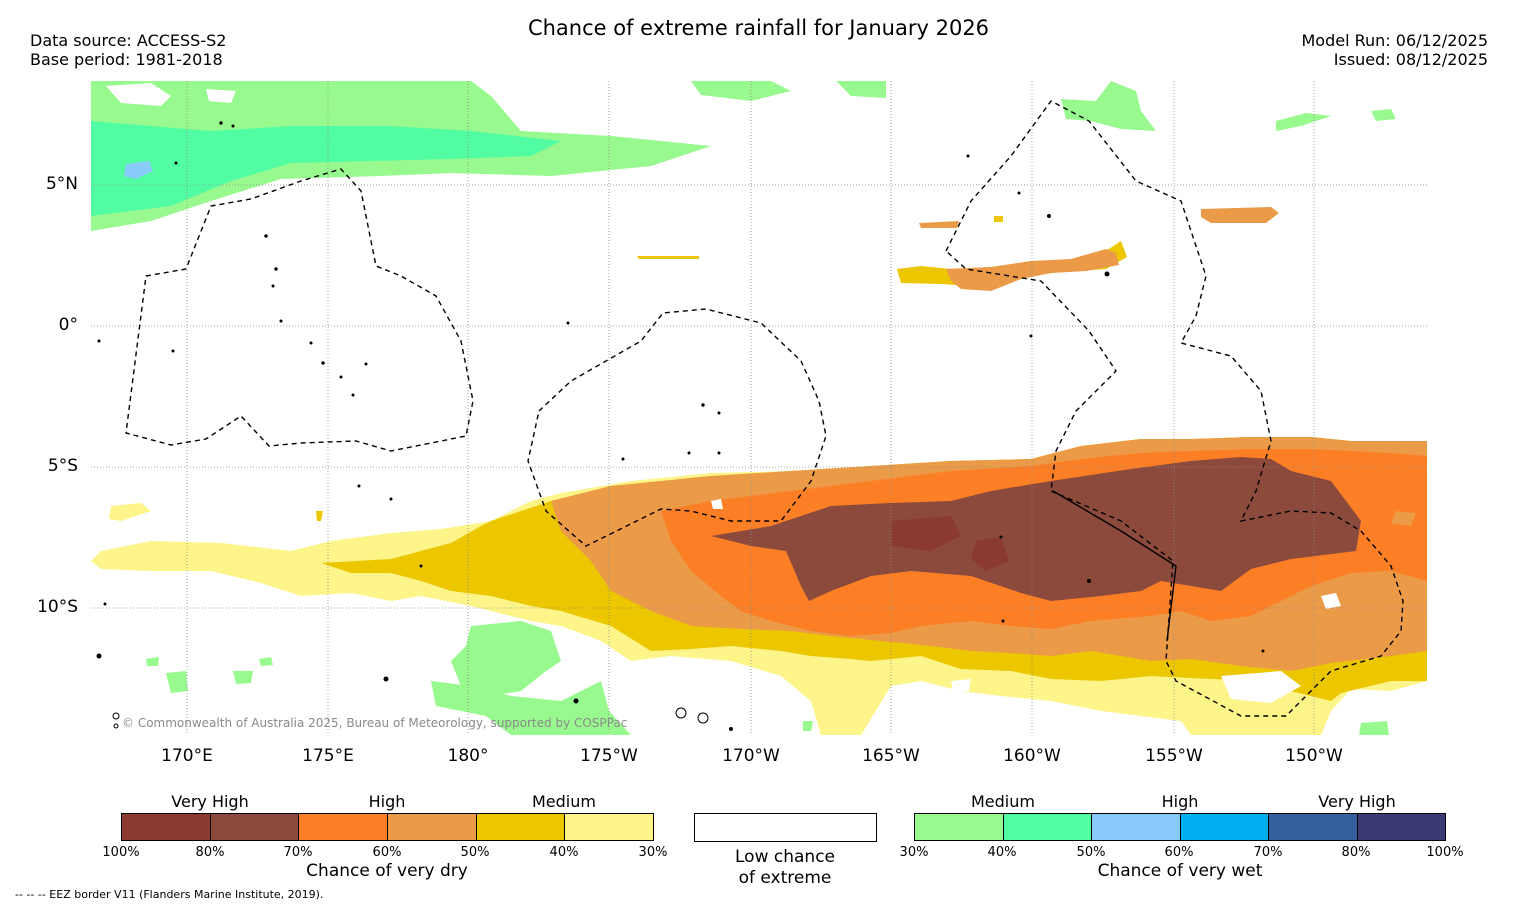 This screenshot has width=1517, height=908. What do you see at coordinates (785, 857) in the screenshot?
I see `low-caption-line1: Low chance` at bounding box center [785, 857].